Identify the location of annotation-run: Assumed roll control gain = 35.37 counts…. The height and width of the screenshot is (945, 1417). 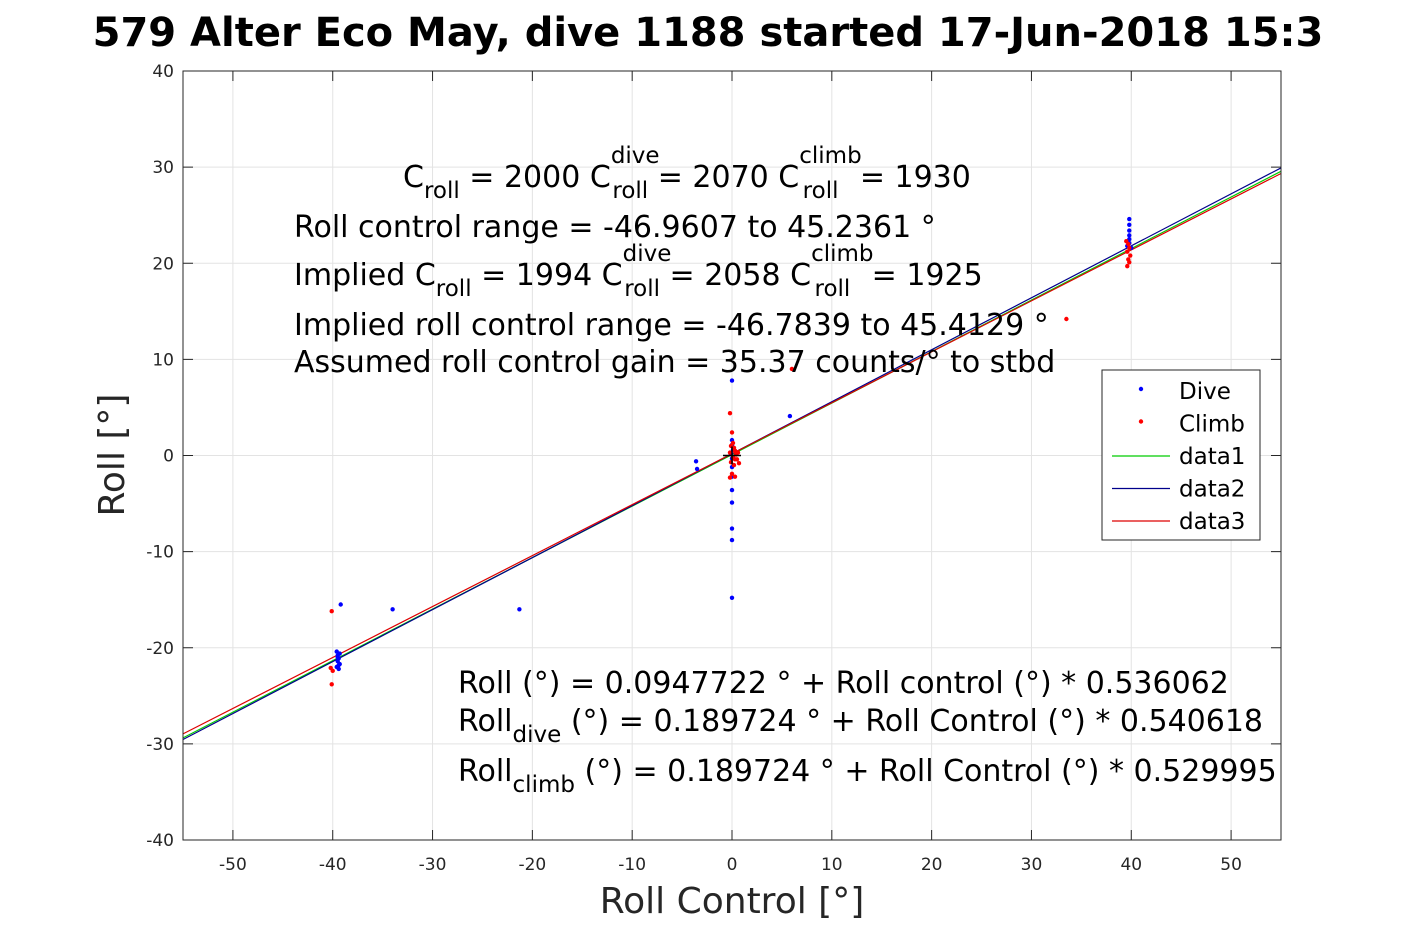
(674, 362).